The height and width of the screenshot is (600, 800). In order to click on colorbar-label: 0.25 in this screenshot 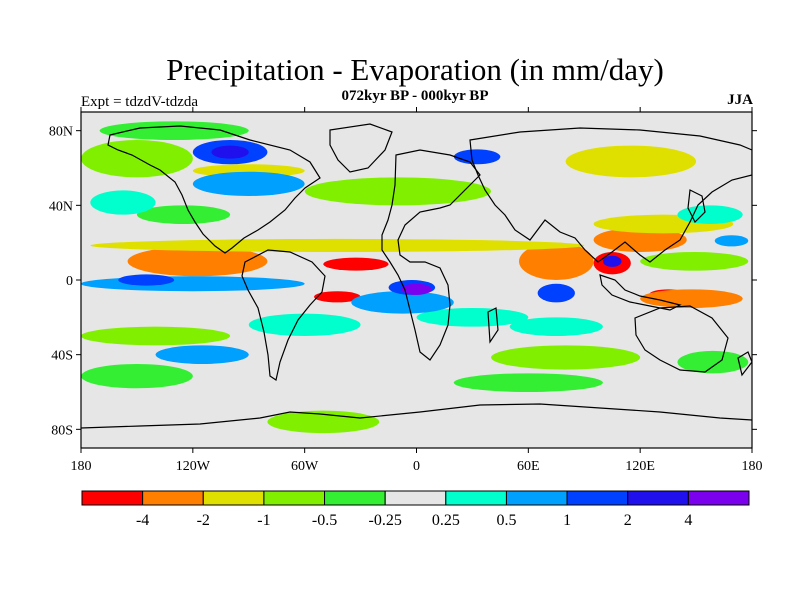, I will do `click(446, 520)`.